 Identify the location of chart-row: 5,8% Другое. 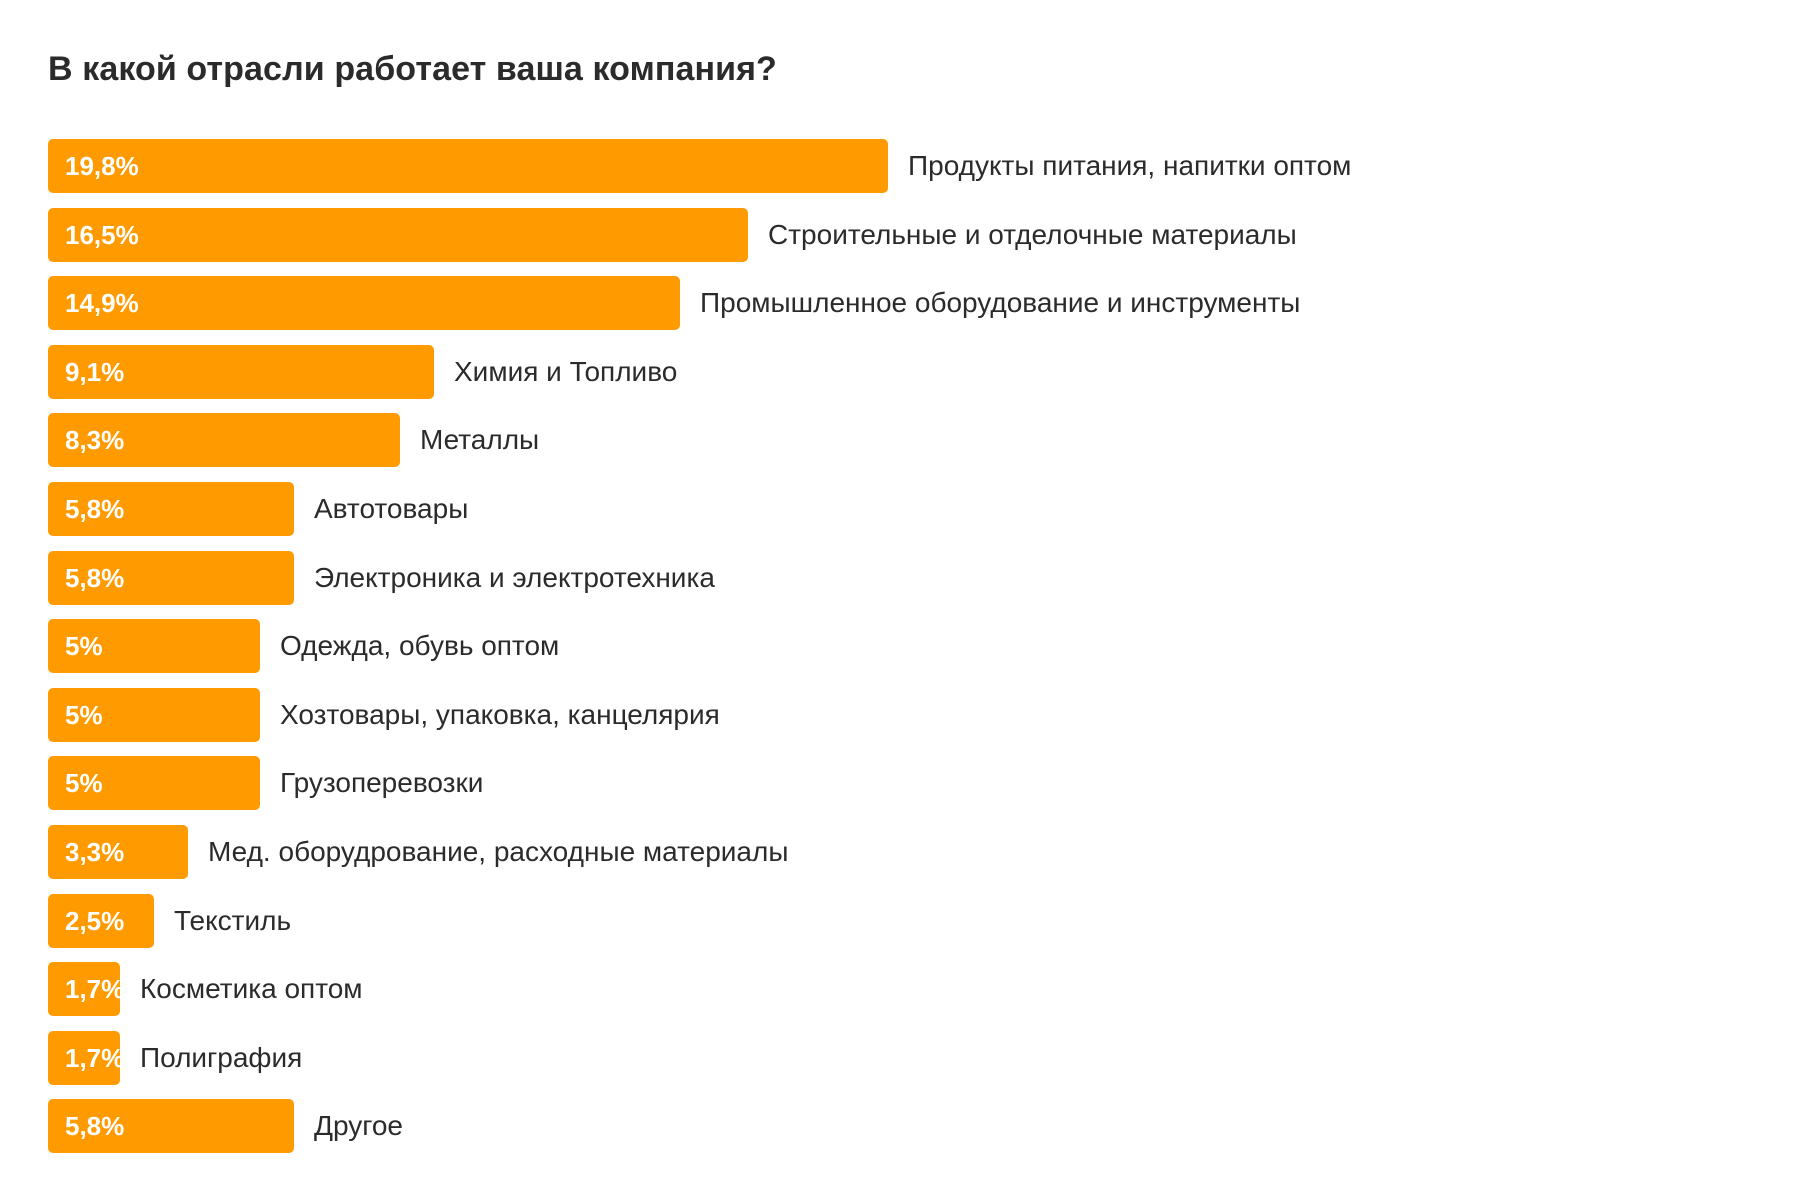
(898, 1126).